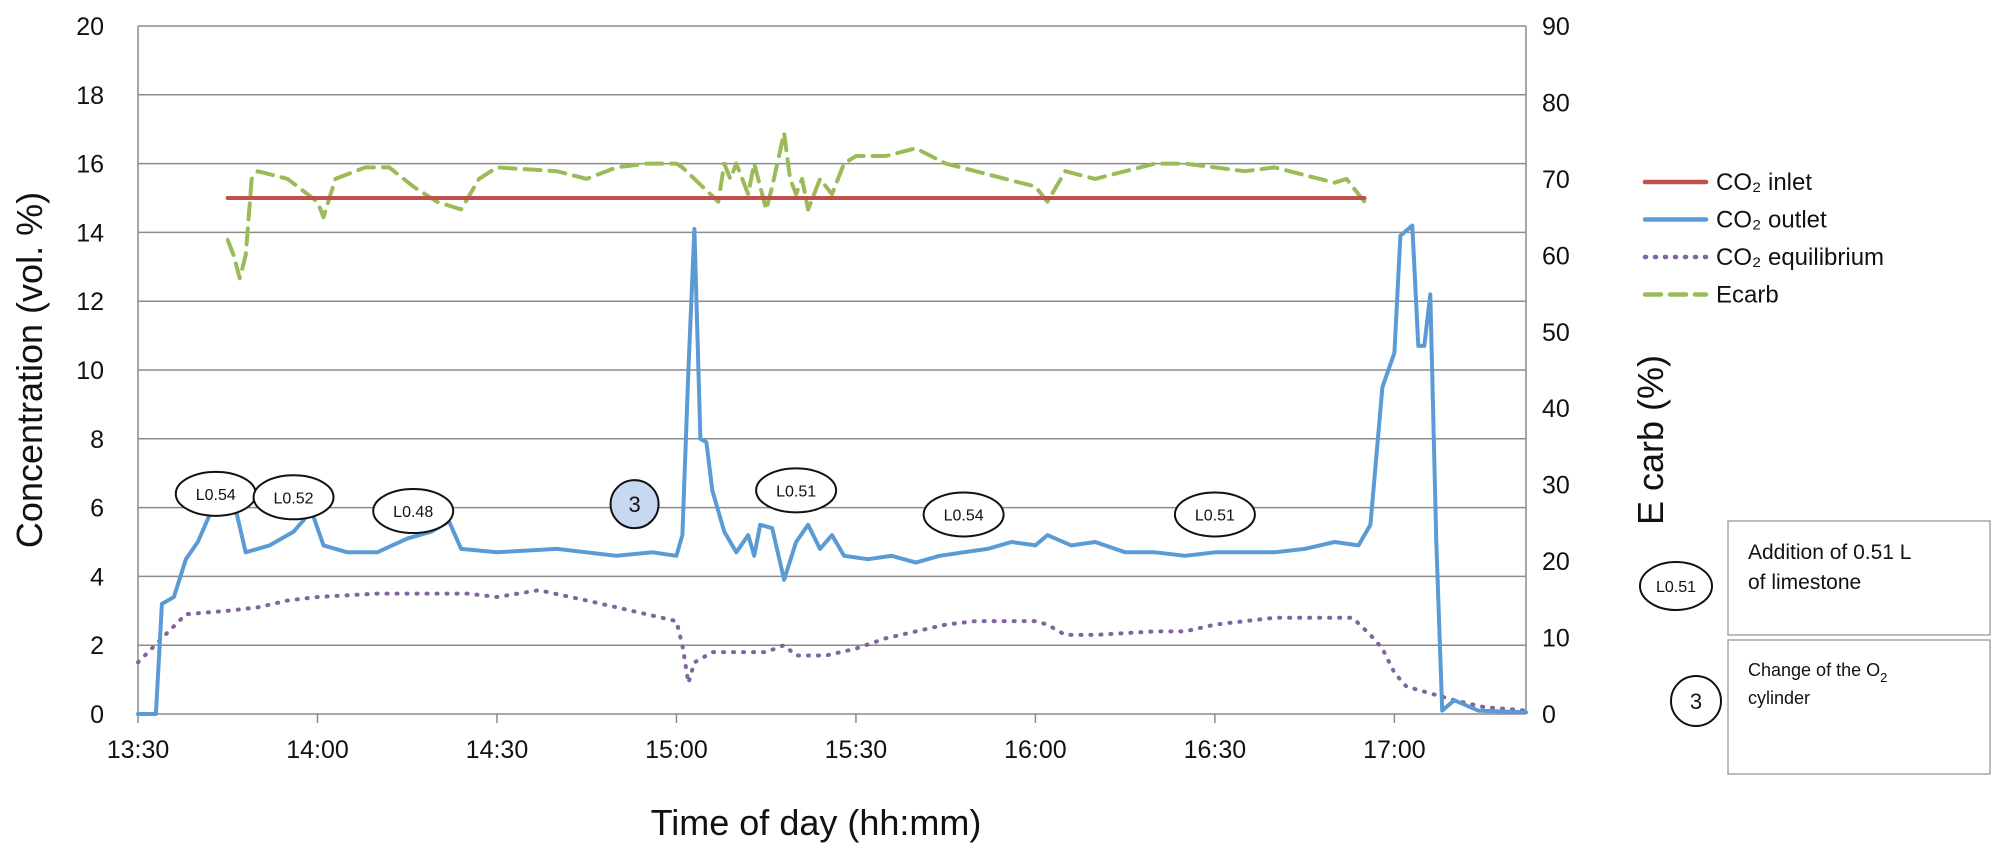 This screenshot has width=2000, height=851. Describe the element at coordinates (715, 502) in the screenshot. I see `annotations: L0.54 L0.52 L0.48 3 L0.51 L0.54 L0.51` at that location.